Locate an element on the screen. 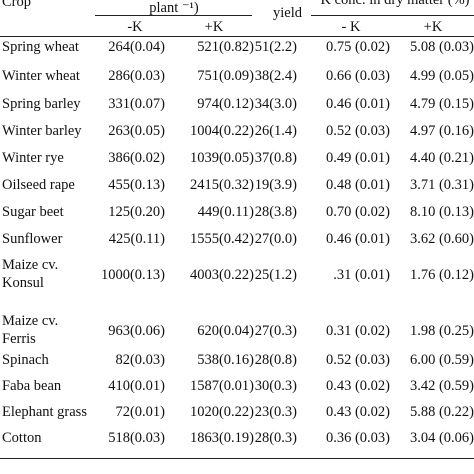 Image resolution: width=474 pixels, height=474 pixels. crop-name: Elephant grass is located at coordinates (44, 412).